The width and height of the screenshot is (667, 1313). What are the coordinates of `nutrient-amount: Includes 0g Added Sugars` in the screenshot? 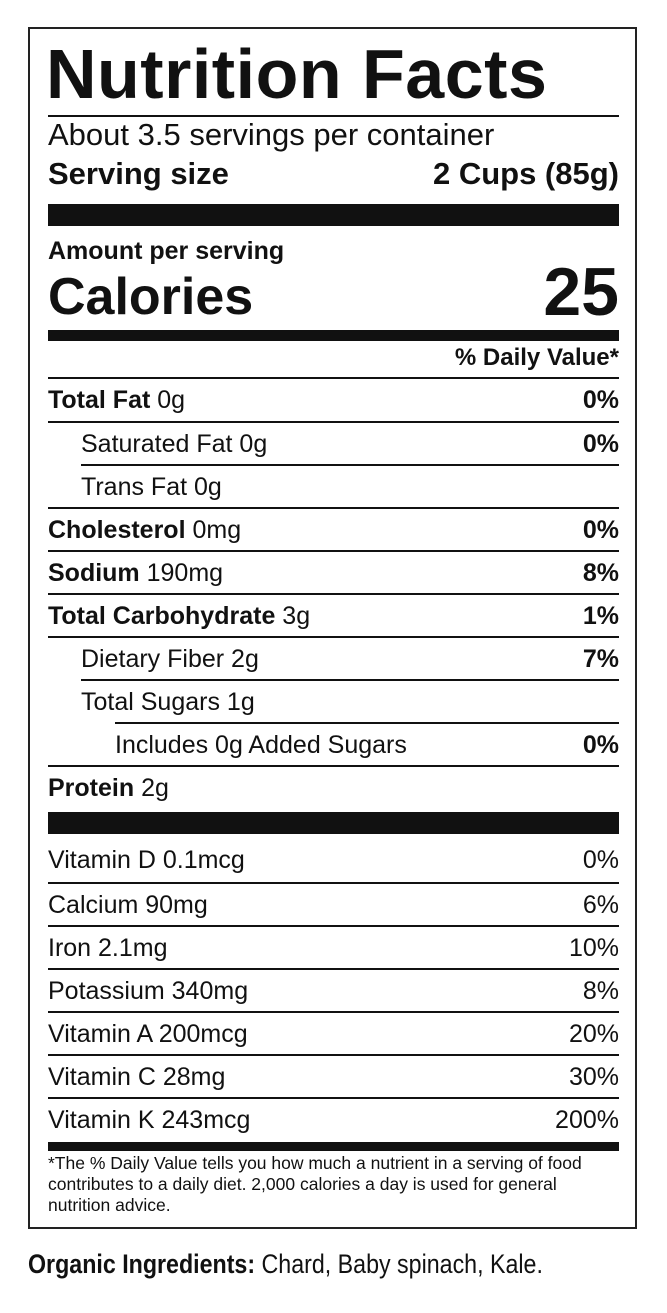 It's located at (261, 744).